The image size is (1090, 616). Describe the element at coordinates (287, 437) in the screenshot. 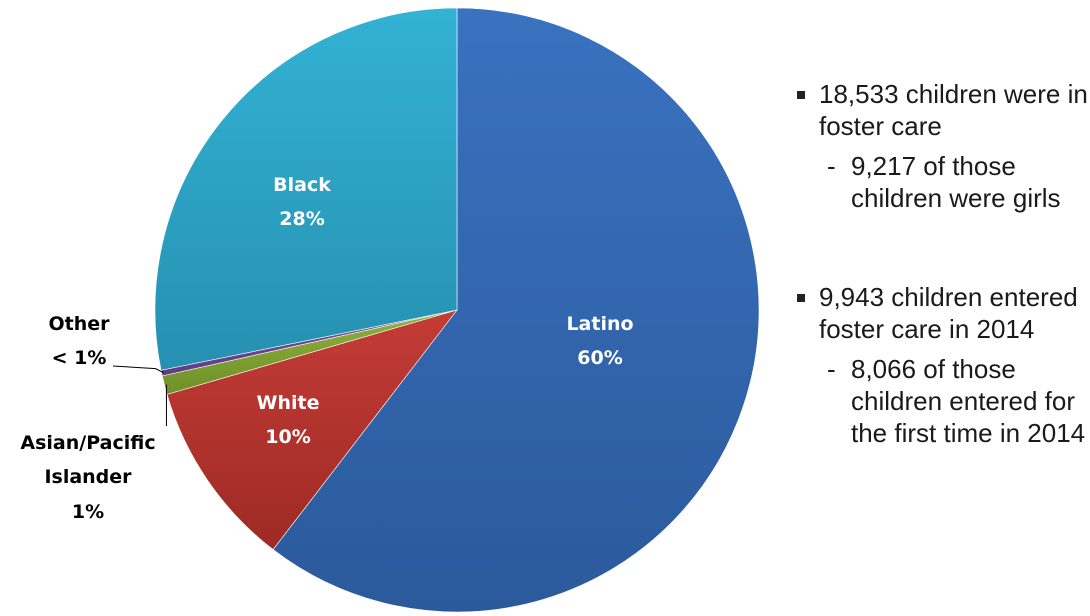

I see `slice-label-white-value: 10%` at that location.